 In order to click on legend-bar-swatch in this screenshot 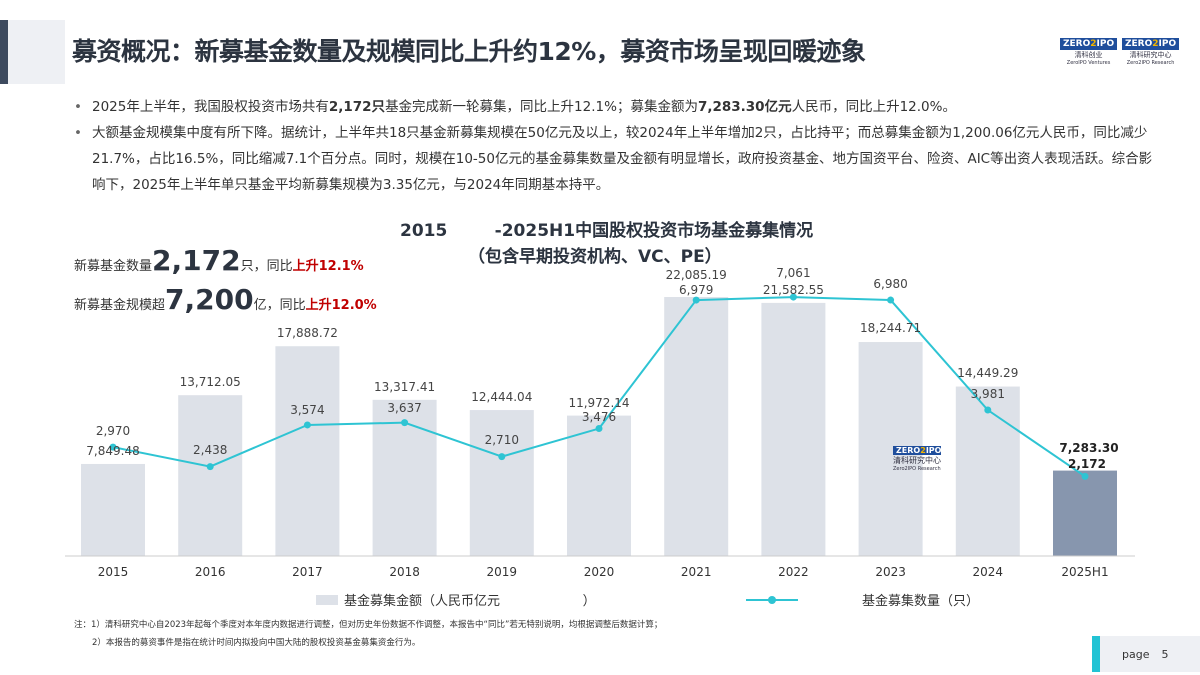, I will do `click(327, 599)`.